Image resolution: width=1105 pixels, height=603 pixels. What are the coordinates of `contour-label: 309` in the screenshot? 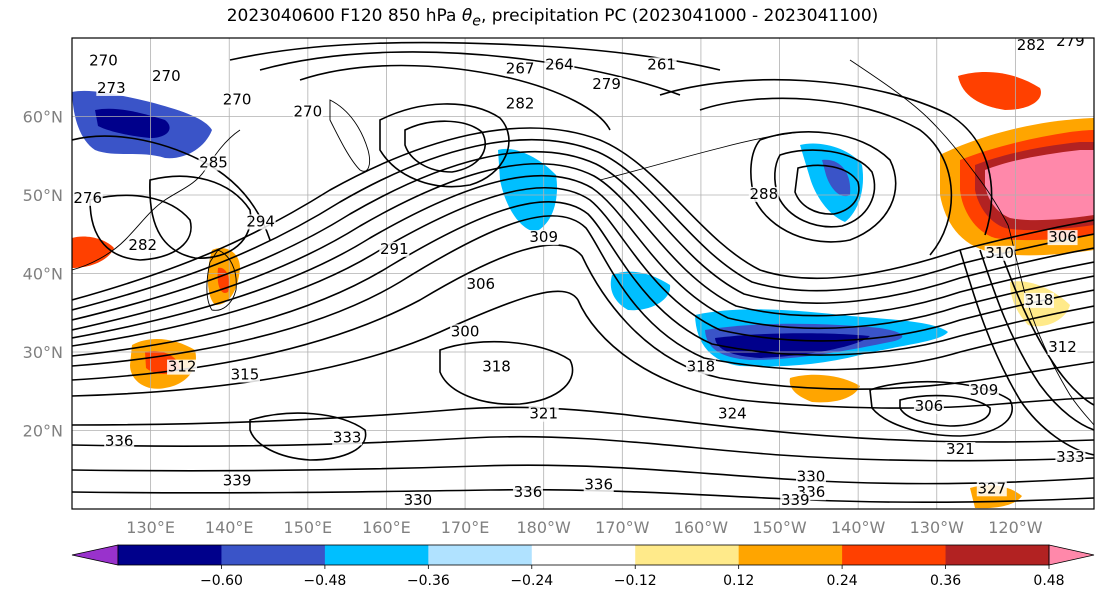 It's located at (984, 390).